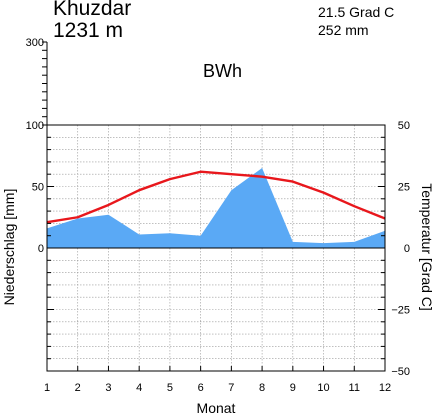  What do you see at coordinates (38, 188) in the screenshot?
I see `left-axis-tick-label: 50` at bounding box center [38, 188].